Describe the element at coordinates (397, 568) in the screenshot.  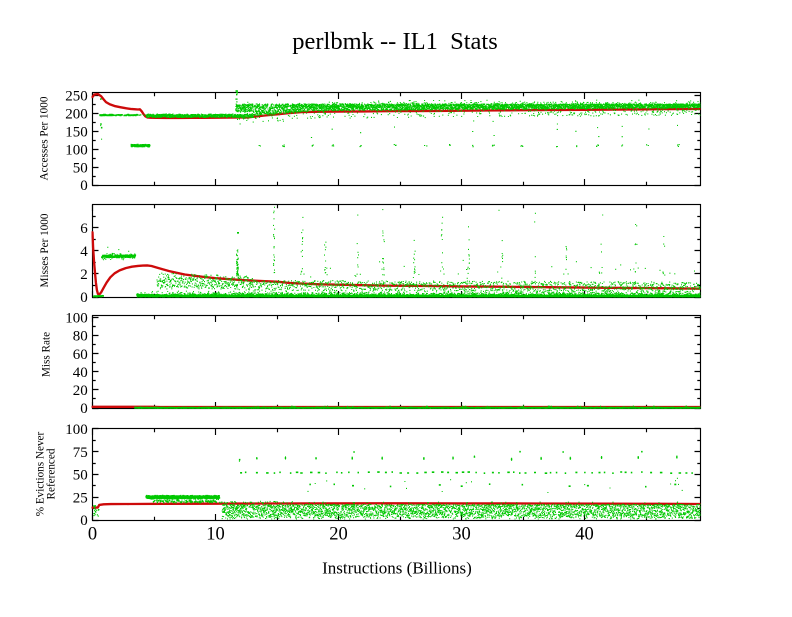
I see `svg-text: Instructions (Billions)` at that location.